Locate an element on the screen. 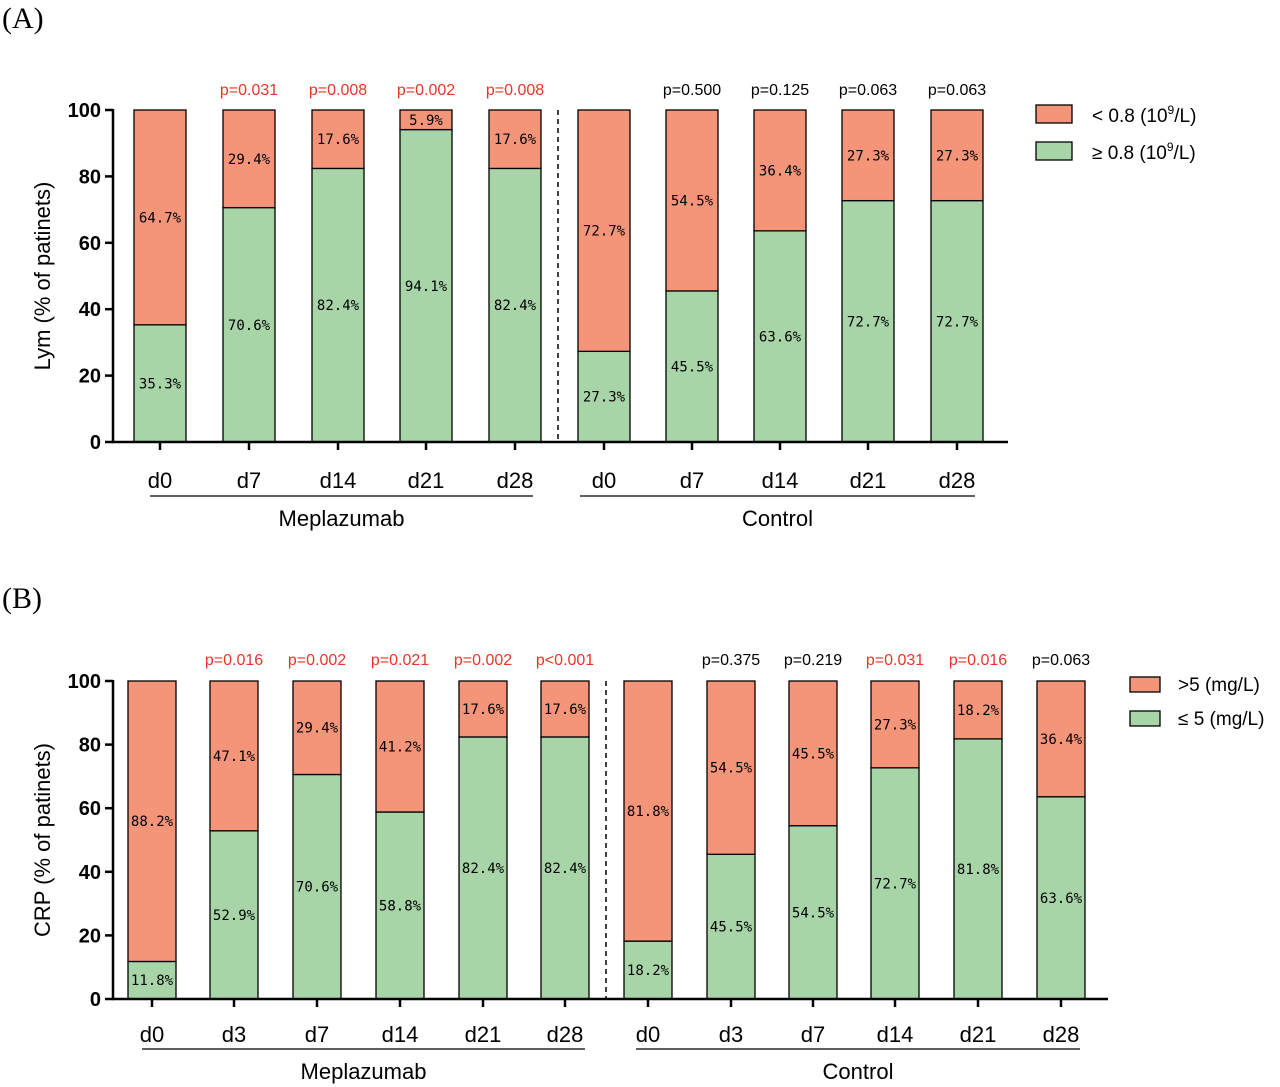 The width and height of the screenshot is (1280, 1087). data-label: 88.2% is located at coordinates (152, 822).